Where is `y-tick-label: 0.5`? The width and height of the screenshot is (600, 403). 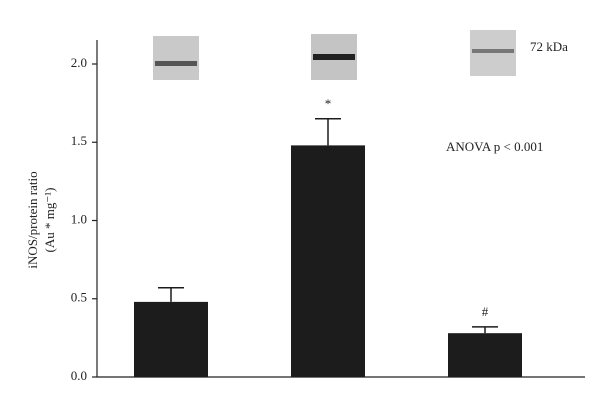
y-tick-label: 0.5 is located at coordinates (79, 297).